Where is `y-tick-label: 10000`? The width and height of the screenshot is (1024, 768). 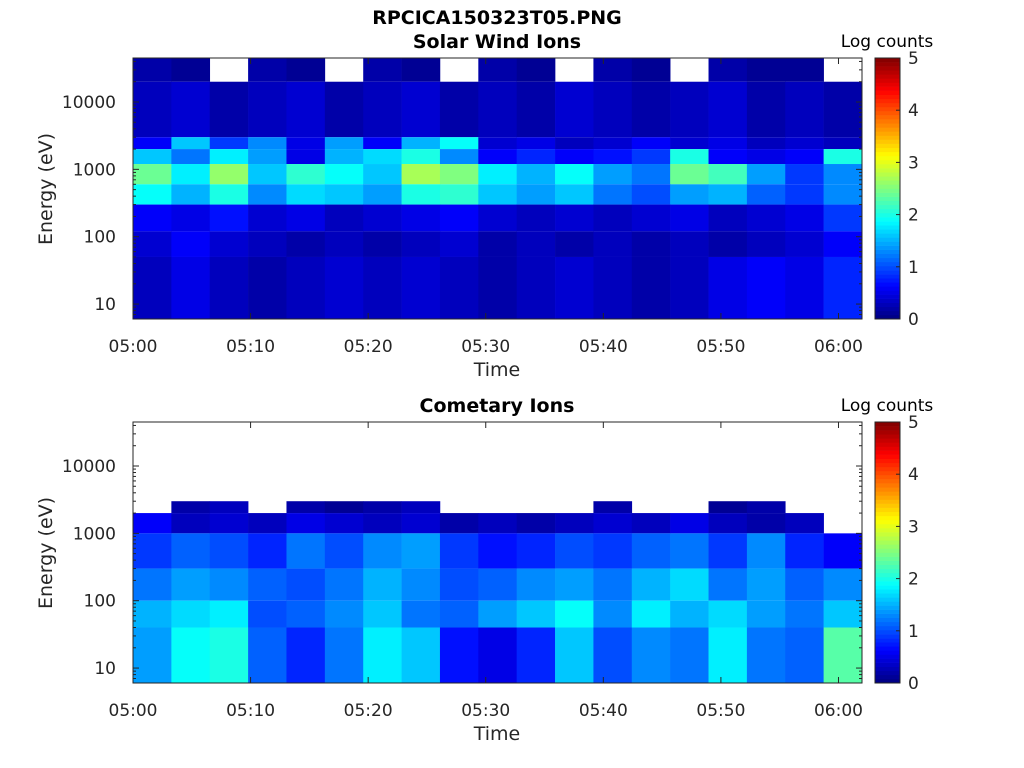
y-tick-label: 10000 is located at coordinates (89, 467).